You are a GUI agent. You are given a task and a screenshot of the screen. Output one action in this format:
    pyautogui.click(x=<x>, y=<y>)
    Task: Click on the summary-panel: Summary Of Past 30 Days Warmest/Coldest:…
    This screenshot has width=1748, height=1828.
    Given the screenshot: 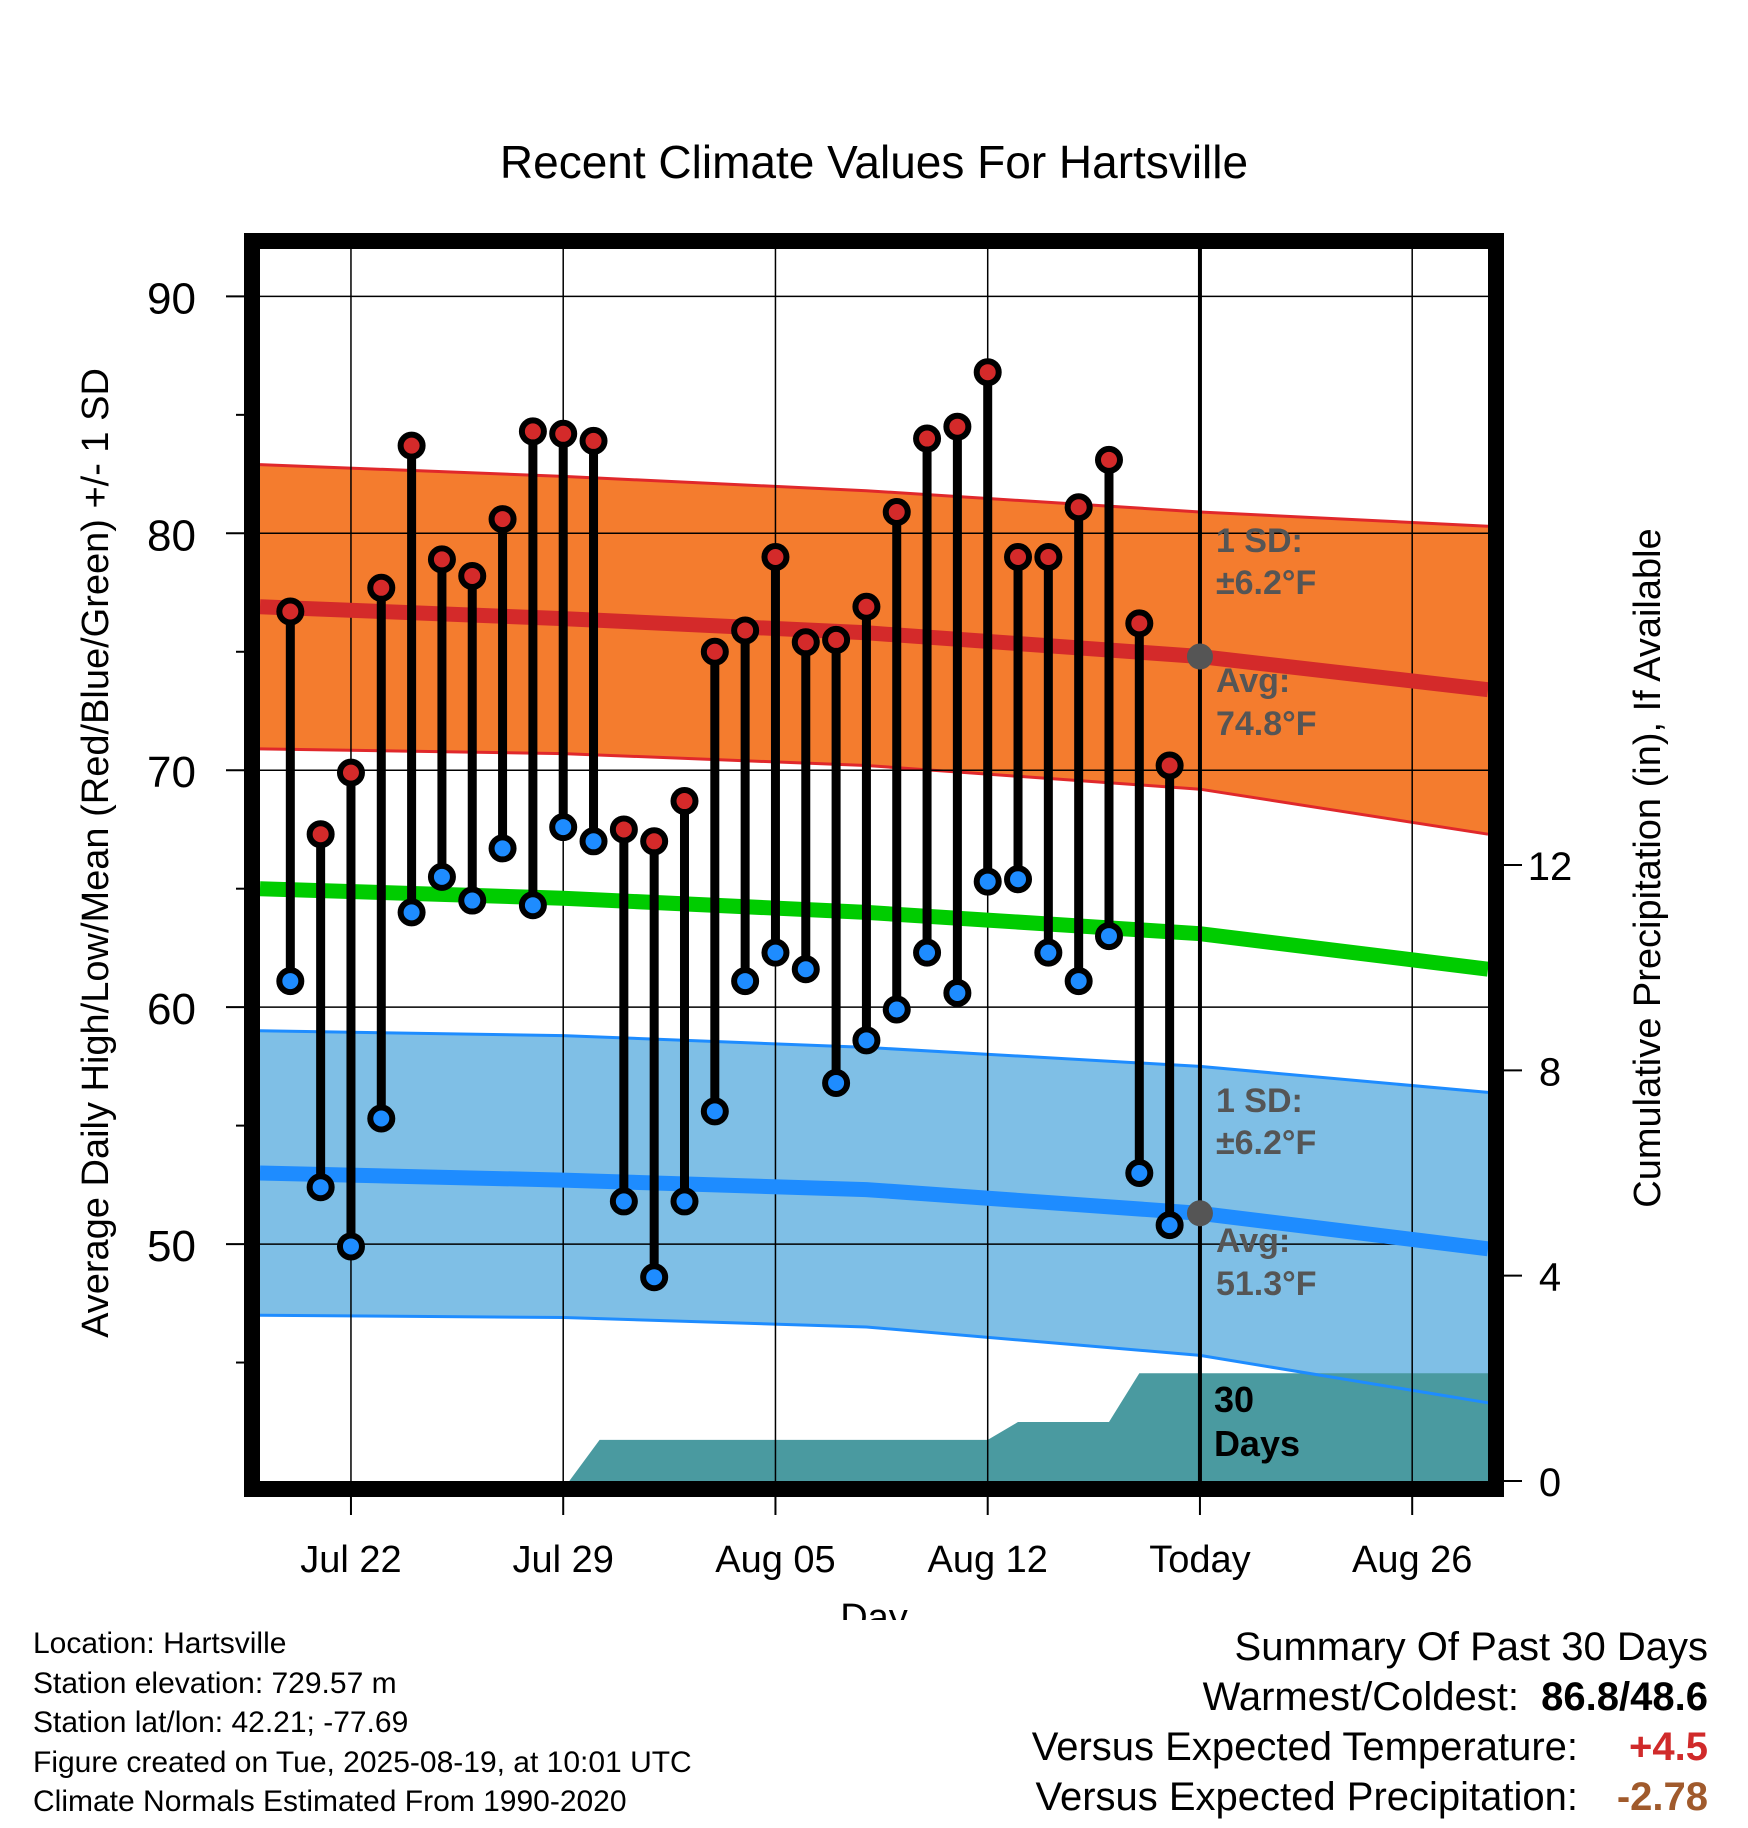 What is the action you would take?
    pyautogui.click(x=1370, y=1722)
    